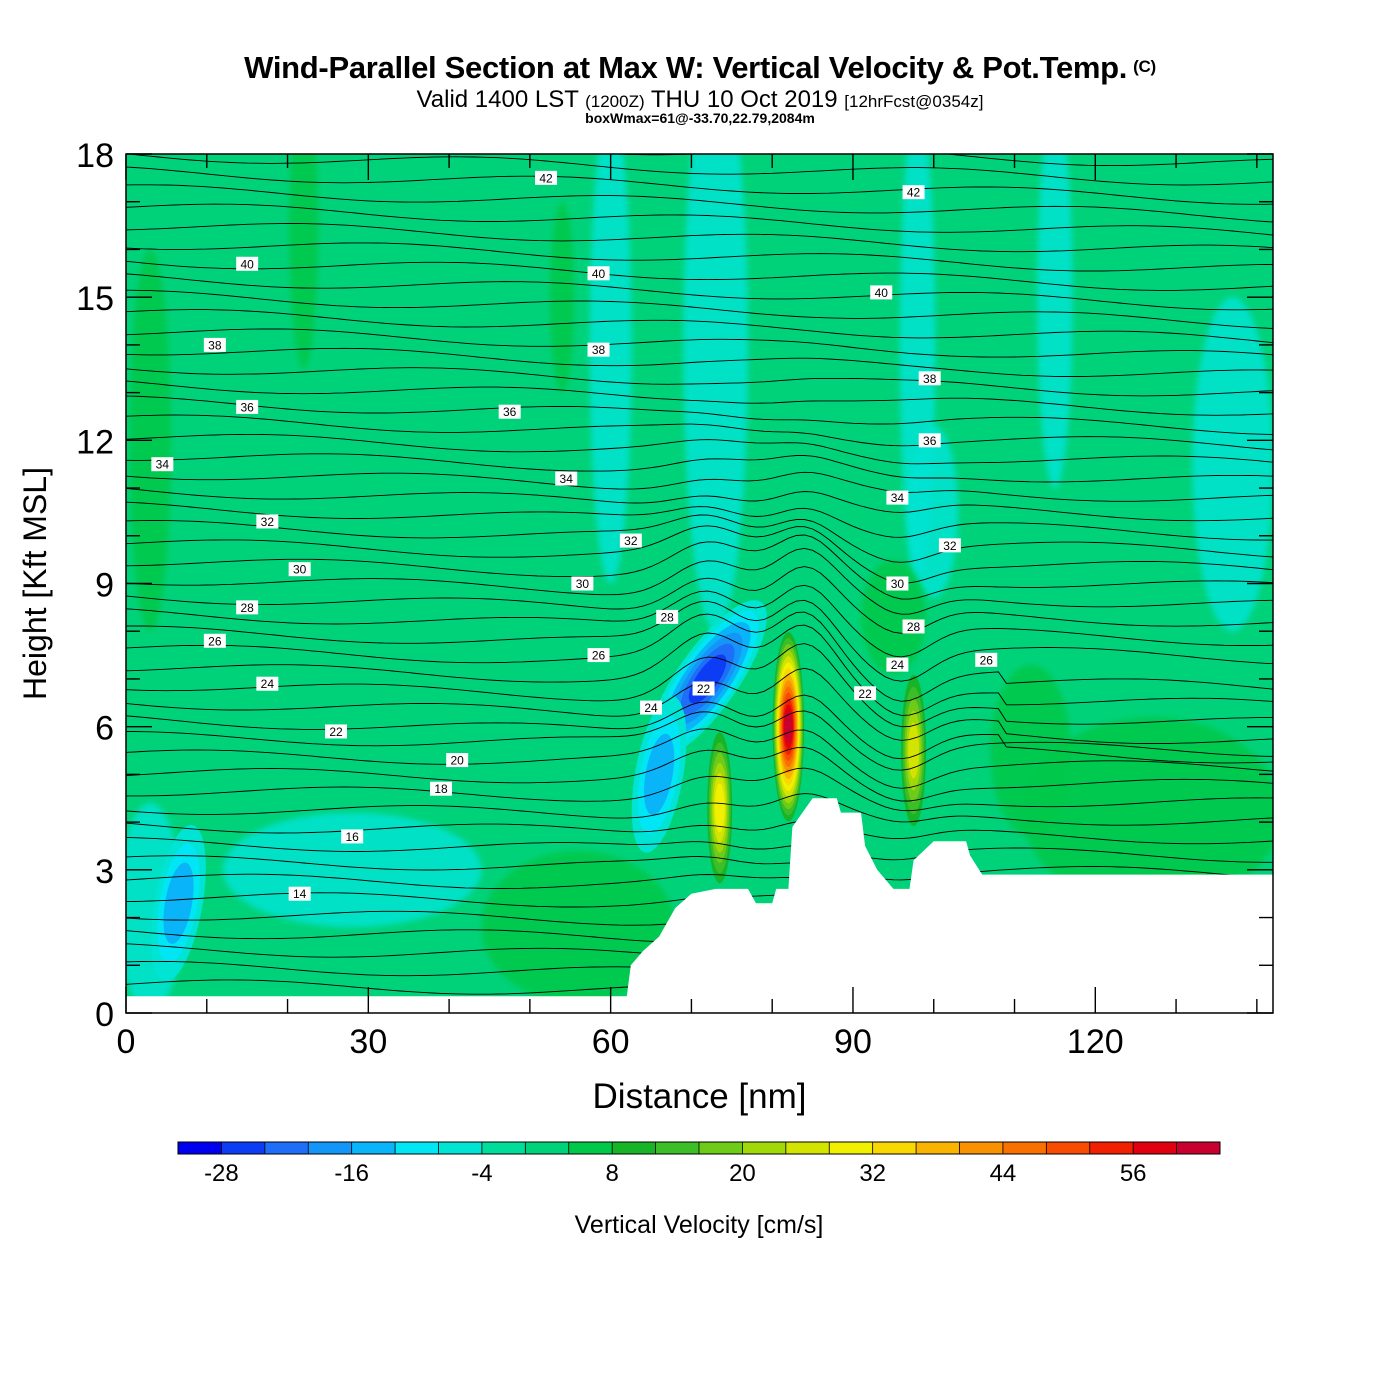 The image size is (1400, 1400). What do you see at coordinates (95, 442) in the screenshot?
I see `y-tick-label: 12` at bounding box center [95, 442].